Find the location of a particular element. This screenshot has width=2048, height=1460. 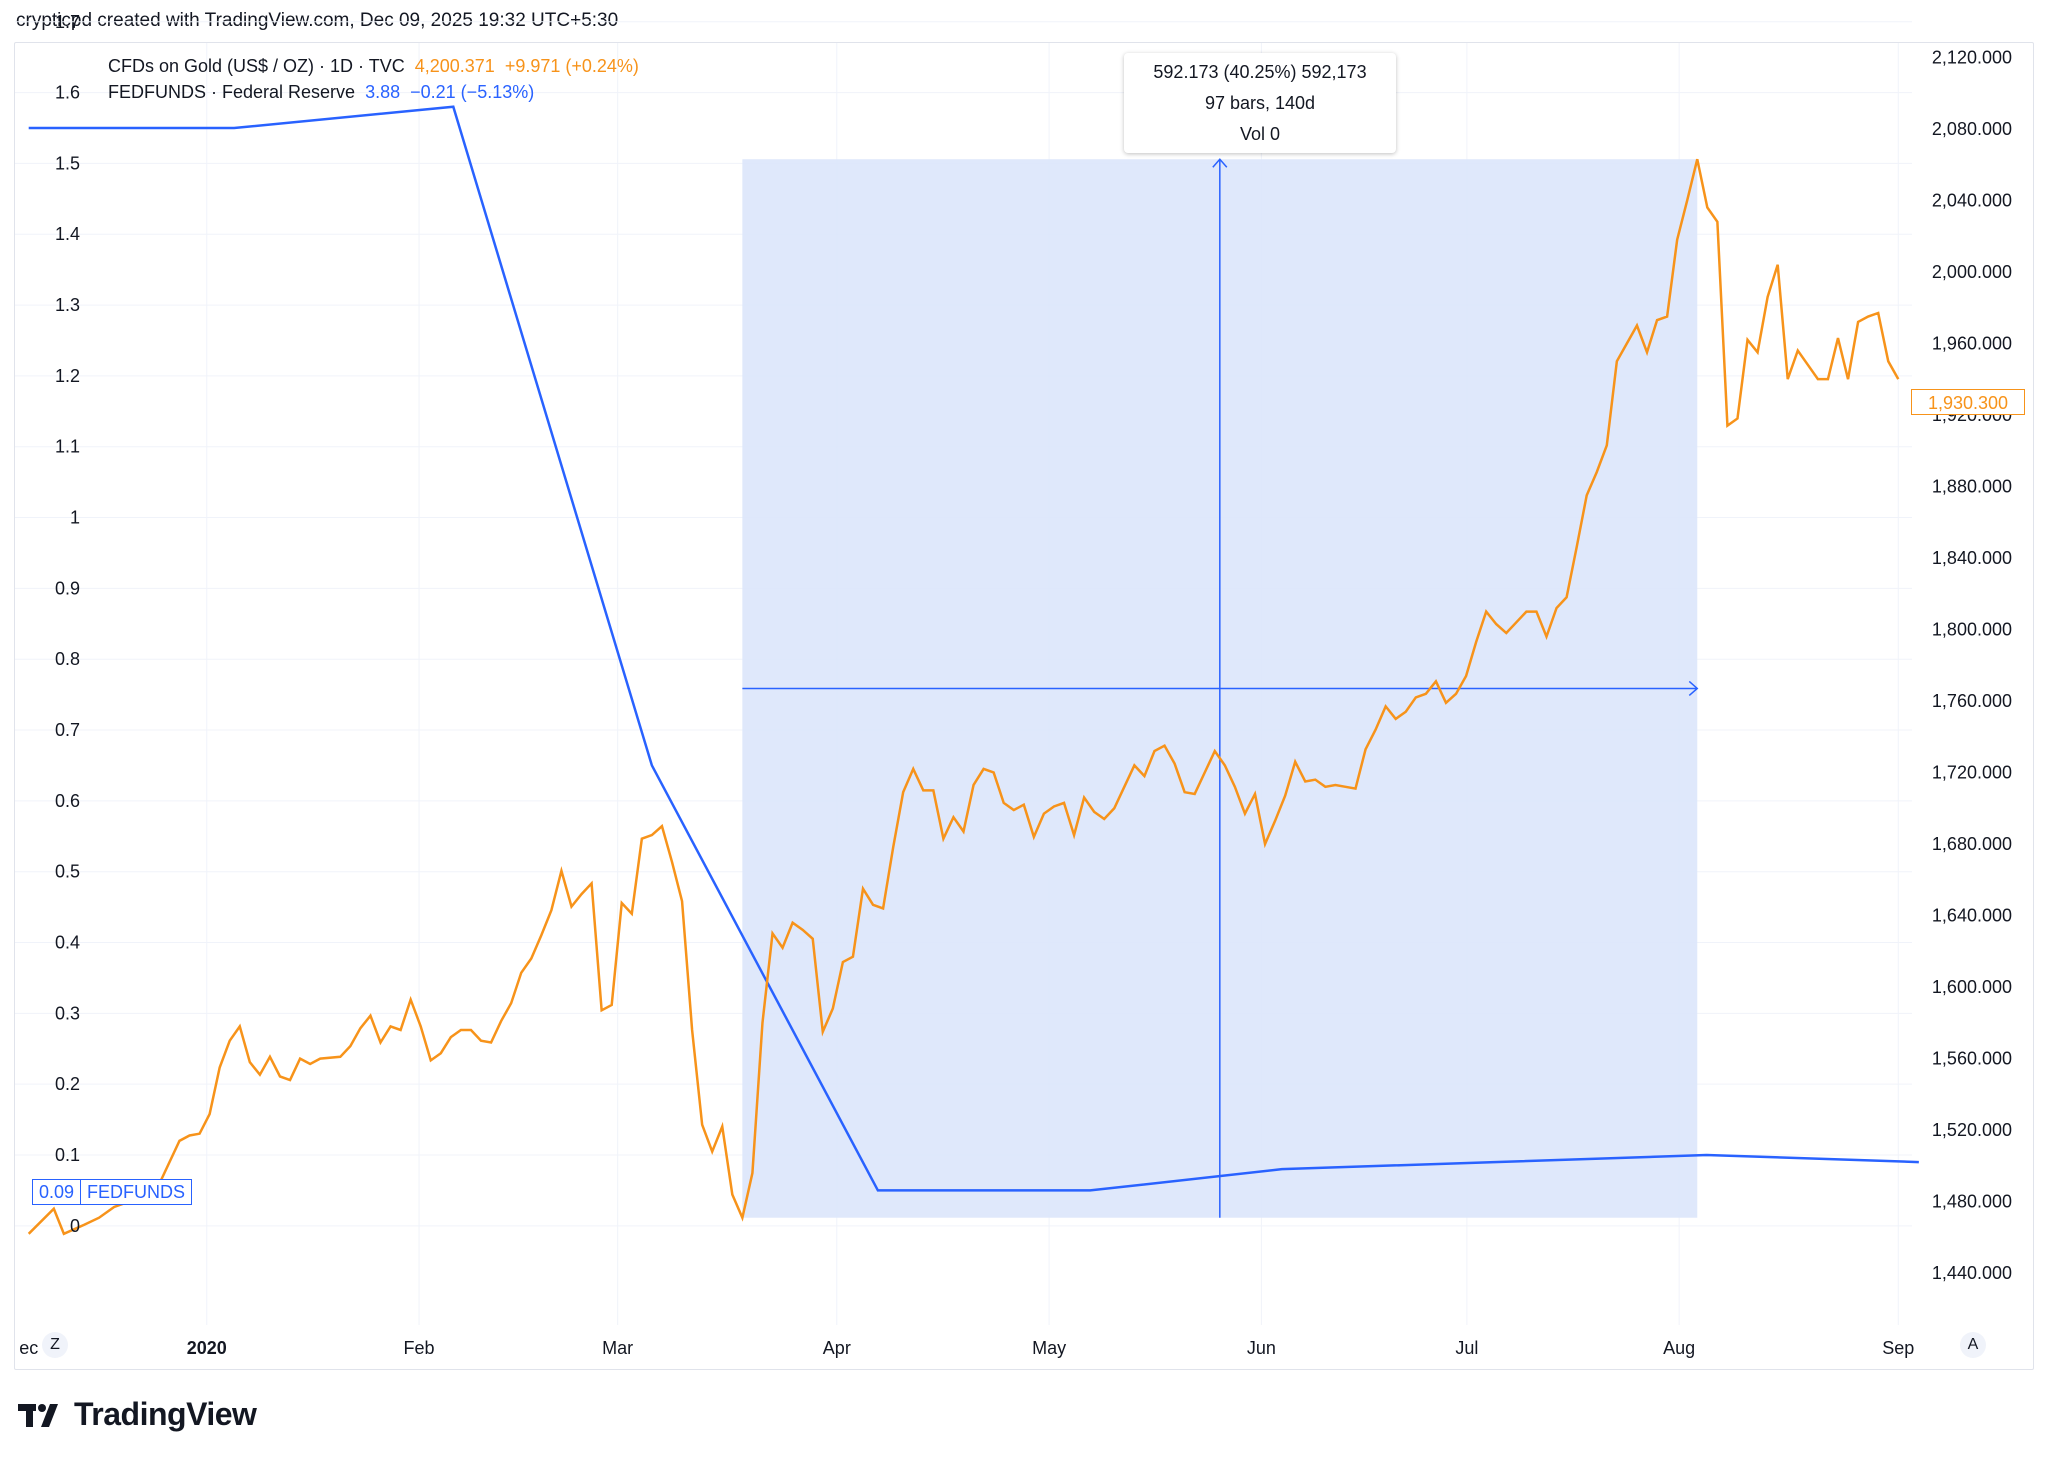

left-axis-tick-label: 1.1 is located at coordinates (67, 447).